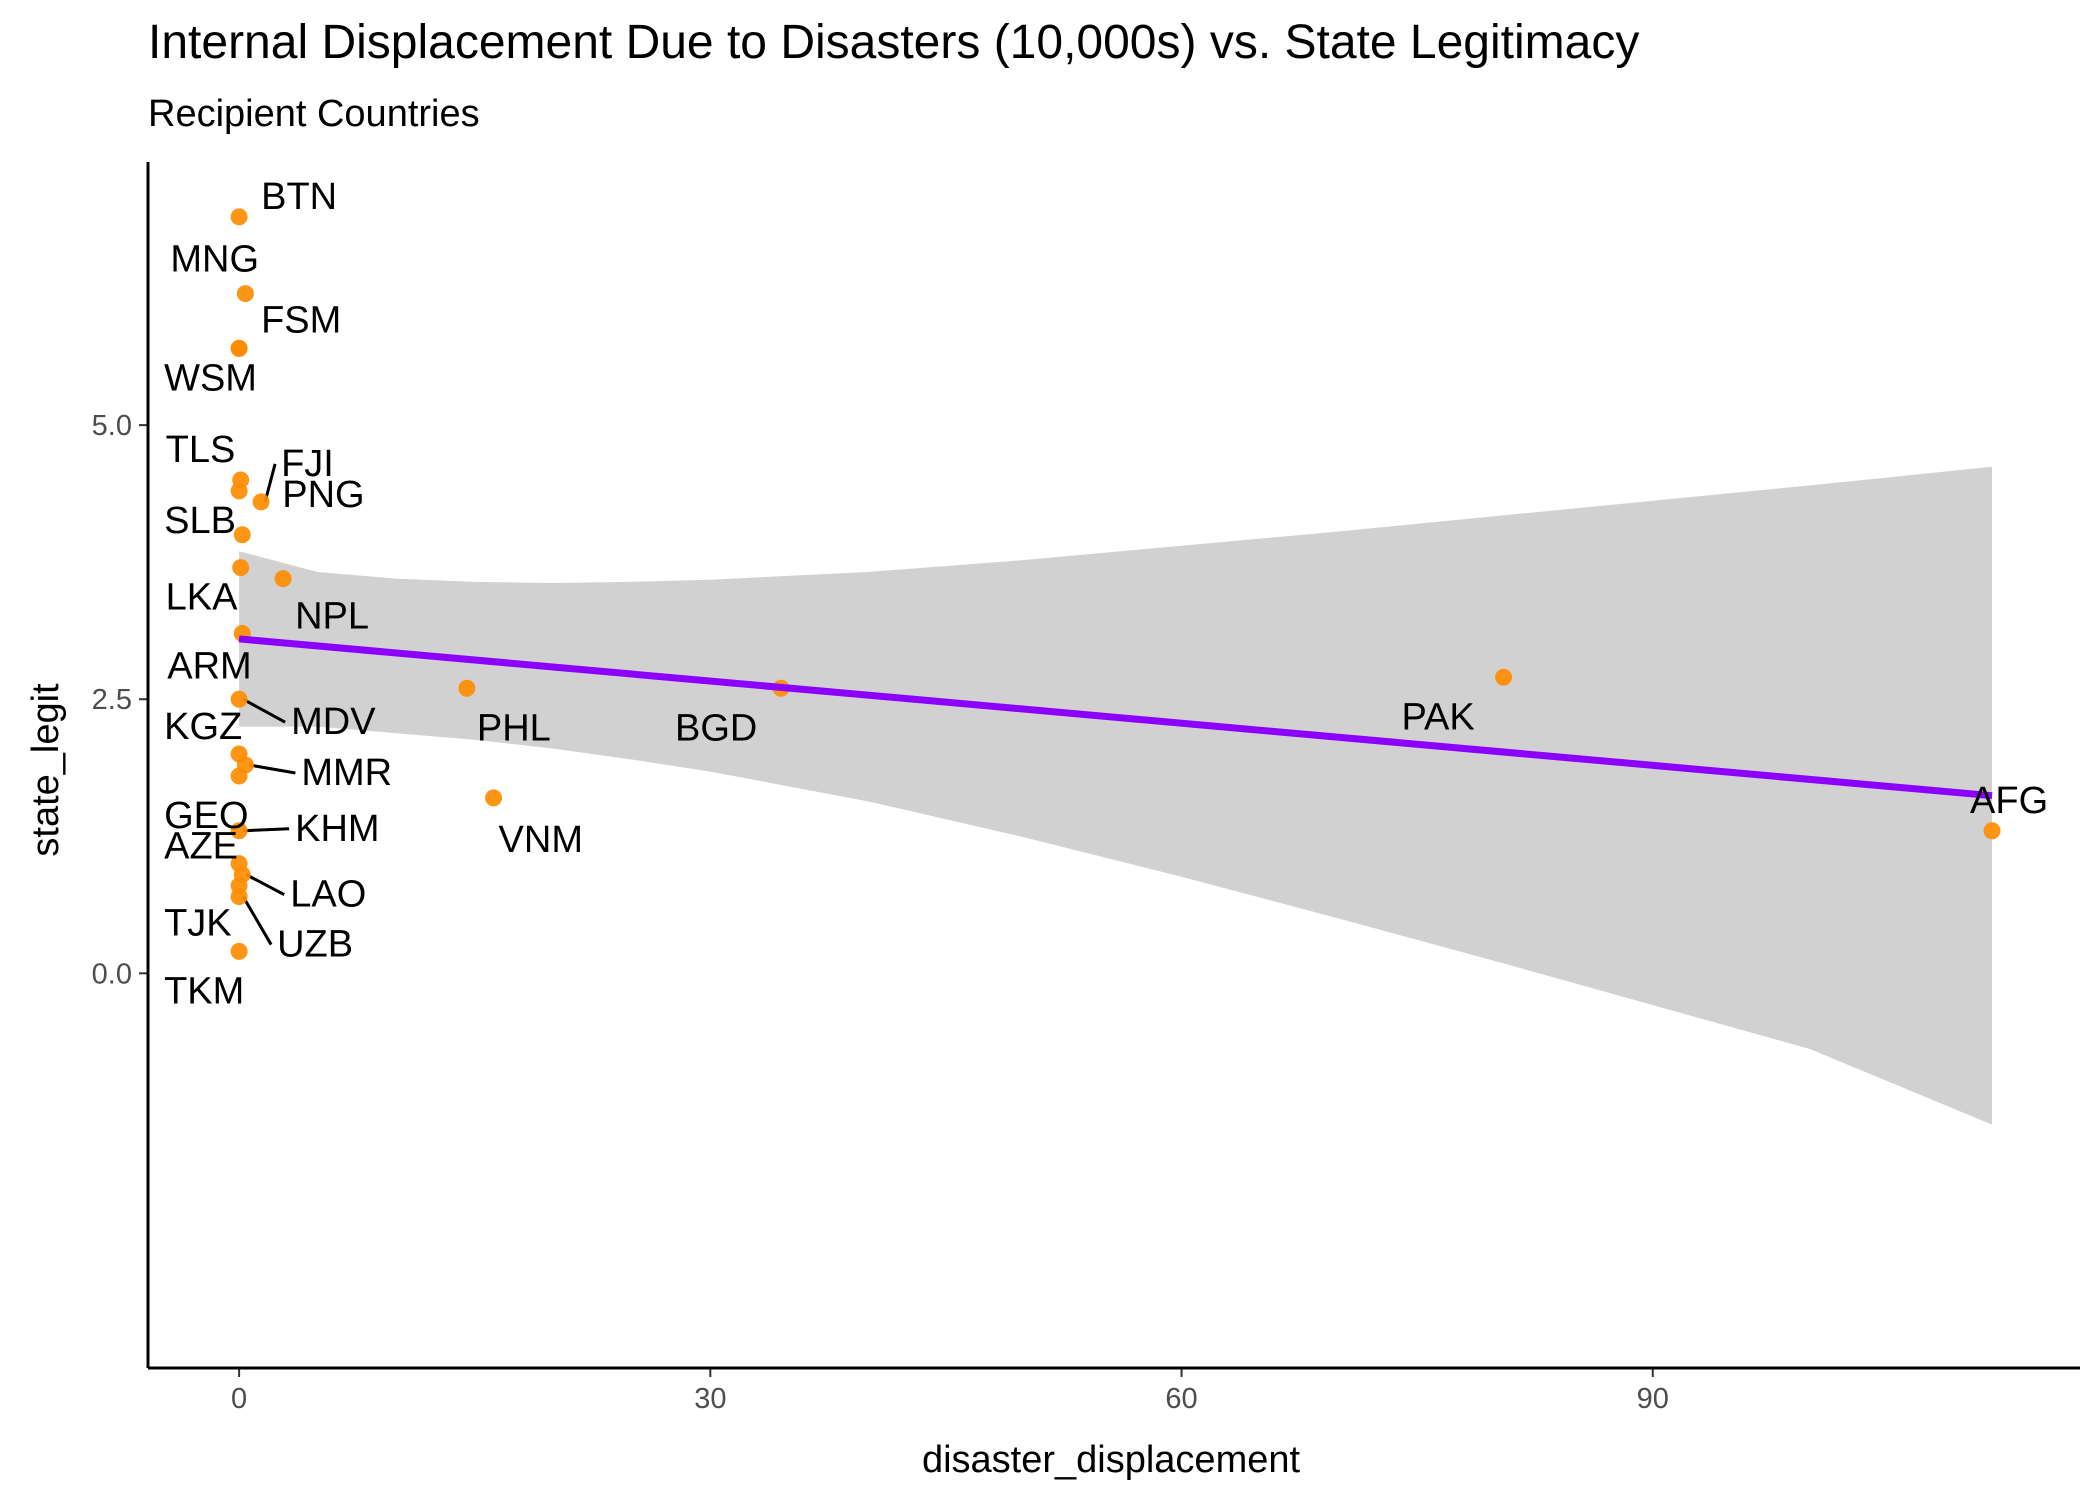  What do you see at coordinates (1181, 1399) in the screenshot?
I see `x-tick-label: 60` at bounding box center [1181, 1399].